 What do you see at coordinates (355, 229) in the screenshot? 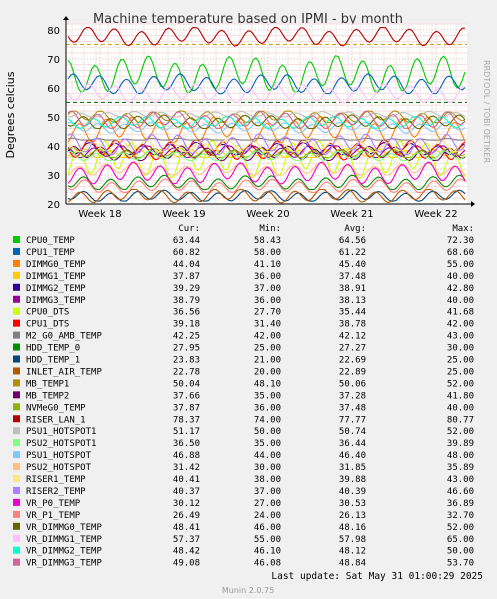
I see `legend-column-header: Avg:` at bounding box center [355, 229].